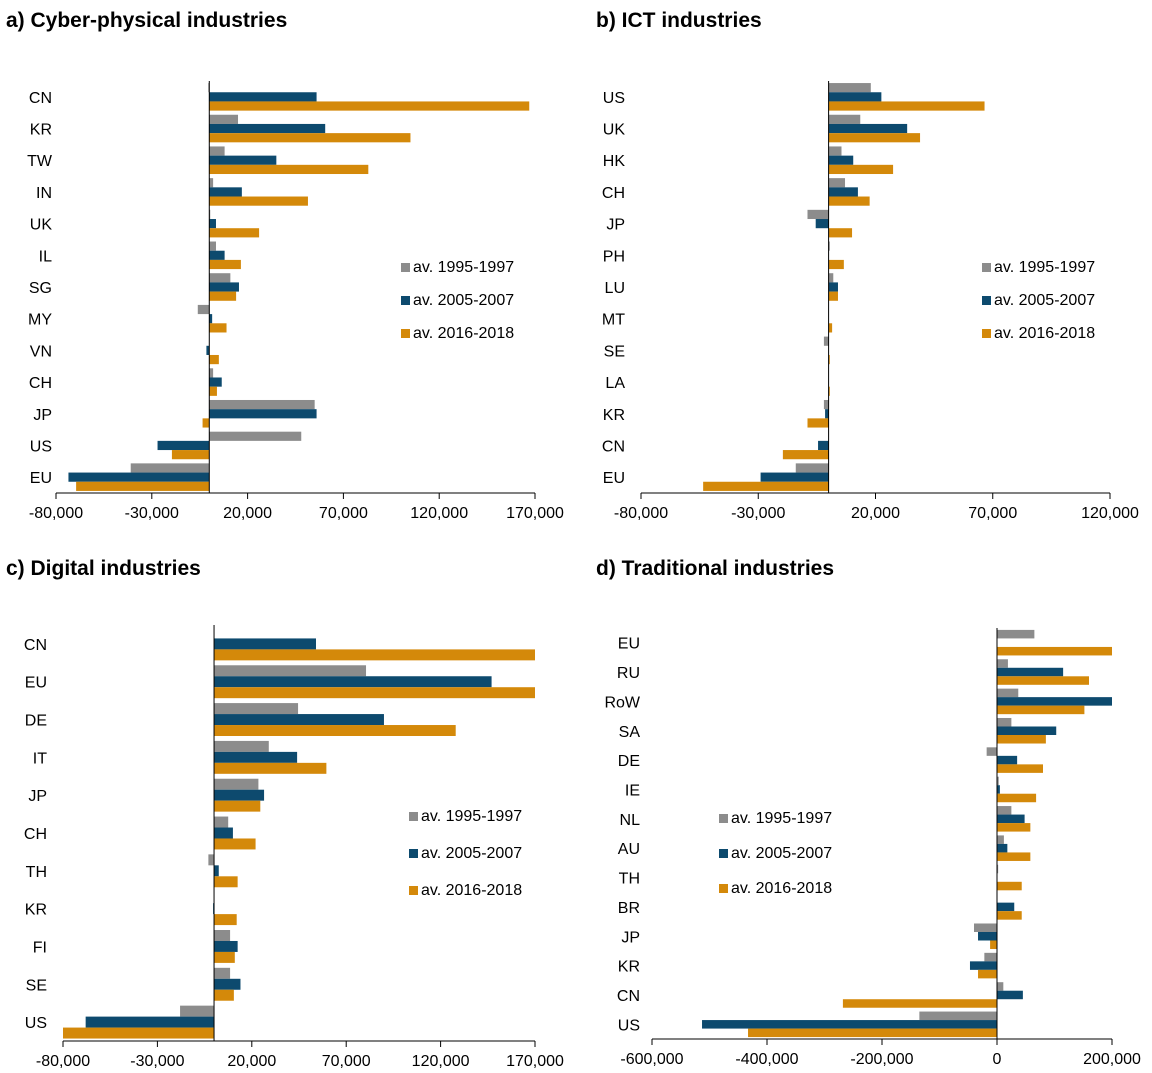  Describe the element at coordinates (651, 1059) in the screenshot. I see `x-tick-label: -600,000` at that location.